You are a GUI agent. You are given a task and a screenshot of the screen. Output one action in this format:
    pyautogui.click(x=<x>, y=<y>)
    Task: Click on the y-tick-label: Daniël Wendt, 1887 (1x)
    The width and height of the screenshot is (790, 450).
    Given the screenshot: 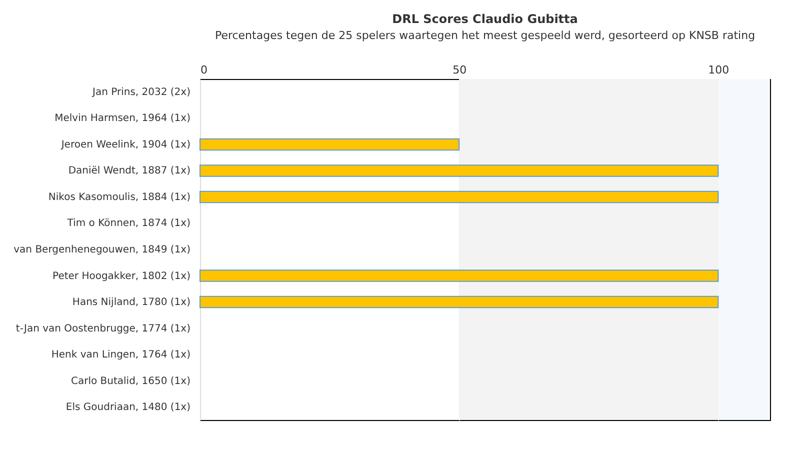 What is the action you would take?
    pyautogui.click(x=129, y=171)
    